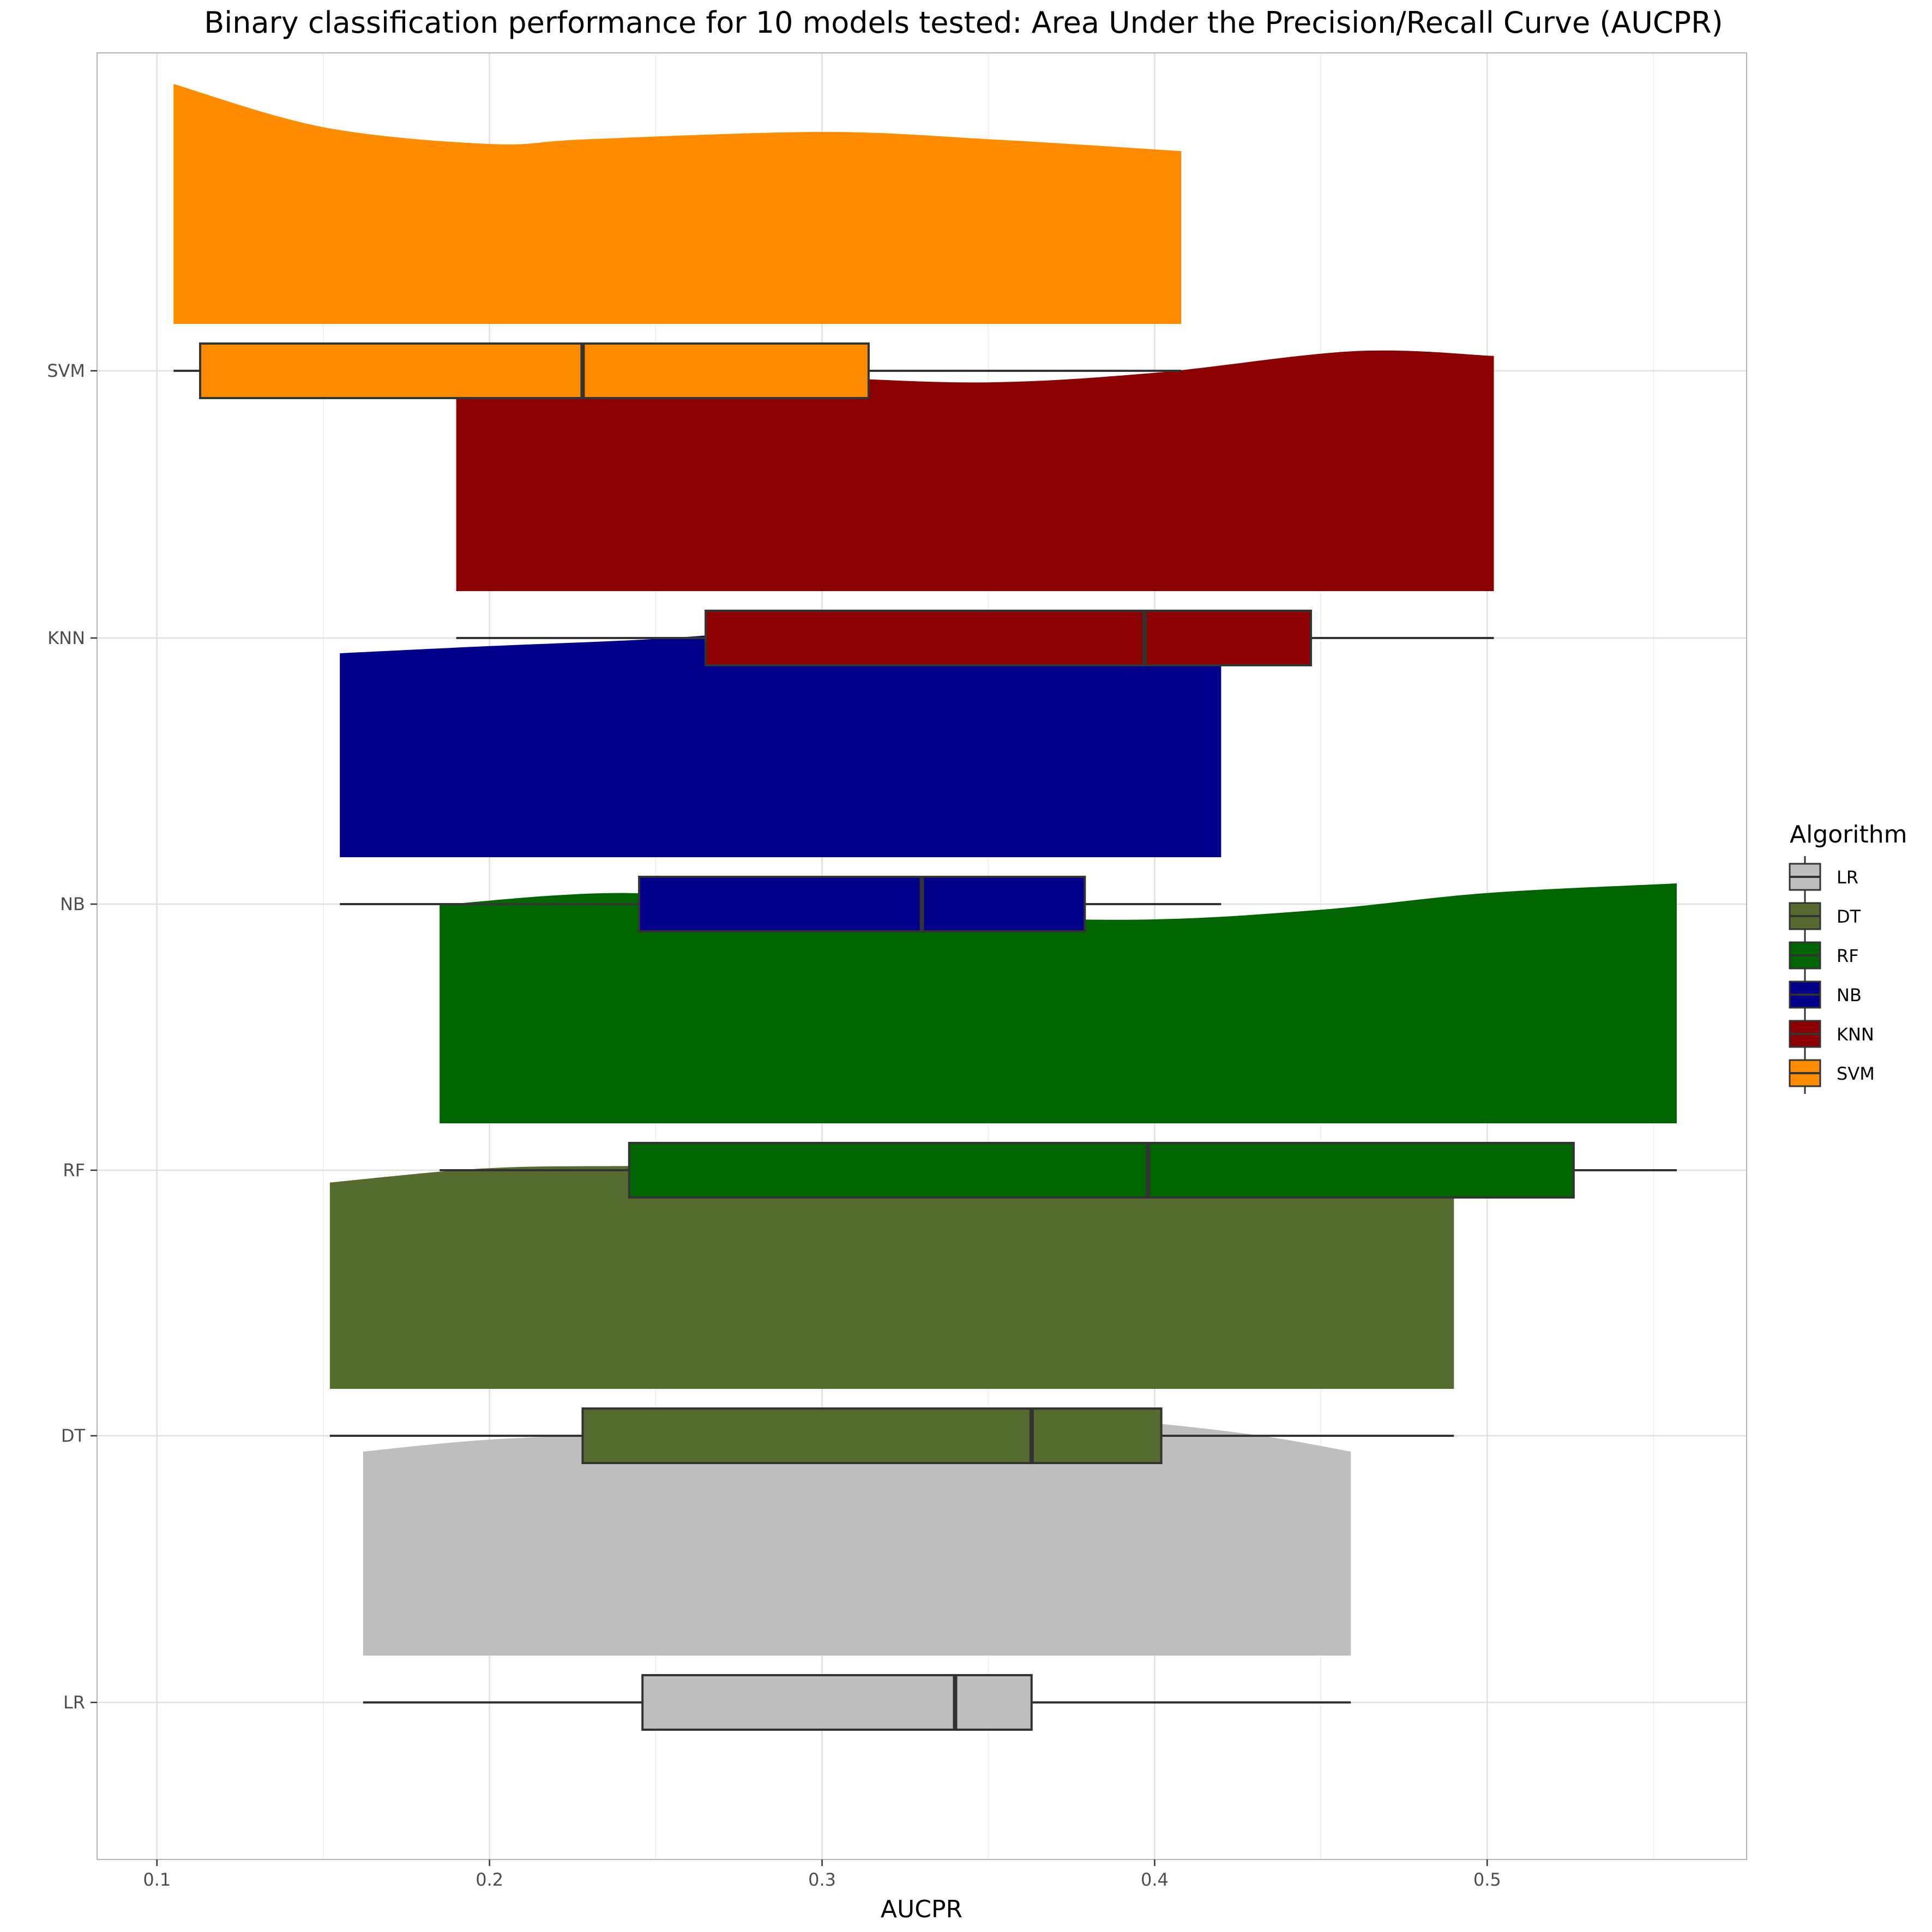 The image size is (1932, 1932). I want to click on y-tick-label: KNN, so click(66, 638).